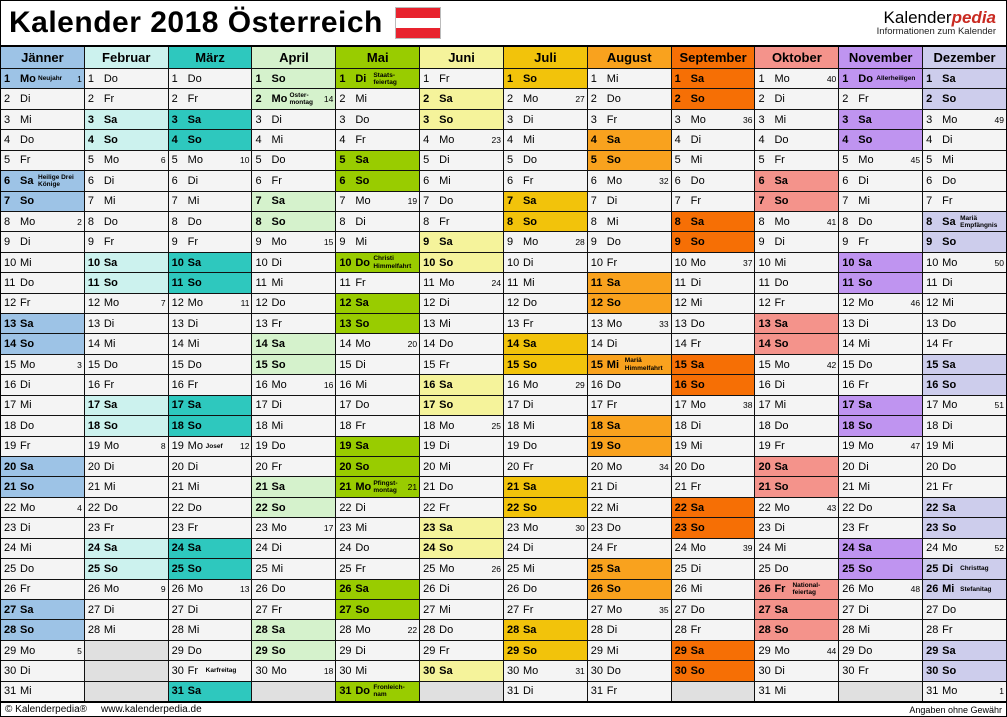  I want to click on day-number: 9, so click(90, 242).